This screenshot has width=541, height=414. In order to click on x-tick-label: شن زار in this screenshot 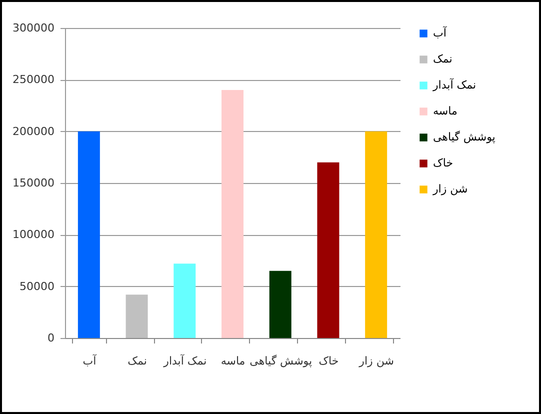, I will do `click(376, 361)`.